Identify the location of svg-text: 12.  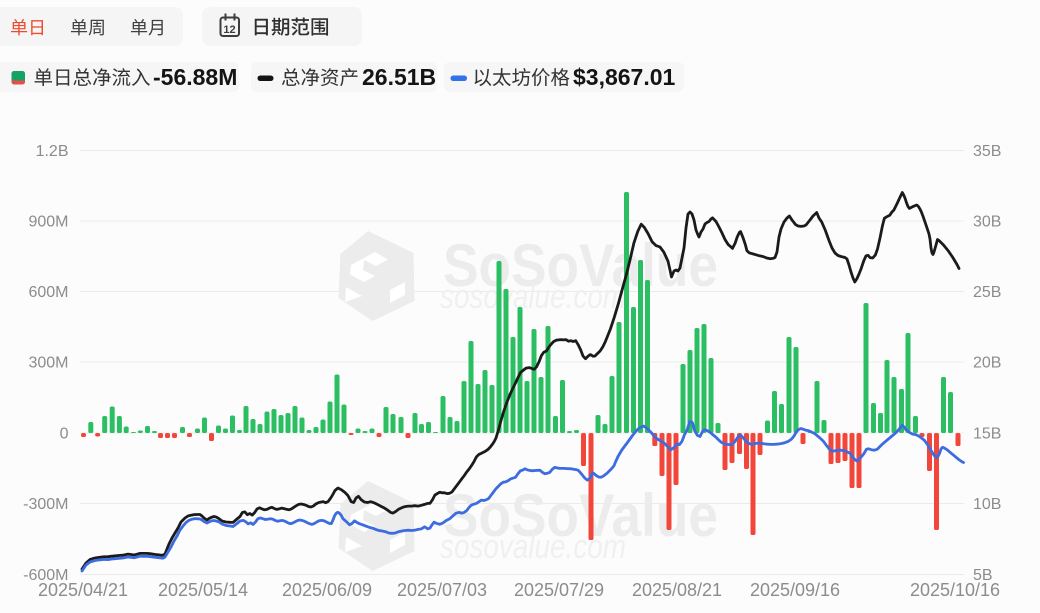
(229, 30).